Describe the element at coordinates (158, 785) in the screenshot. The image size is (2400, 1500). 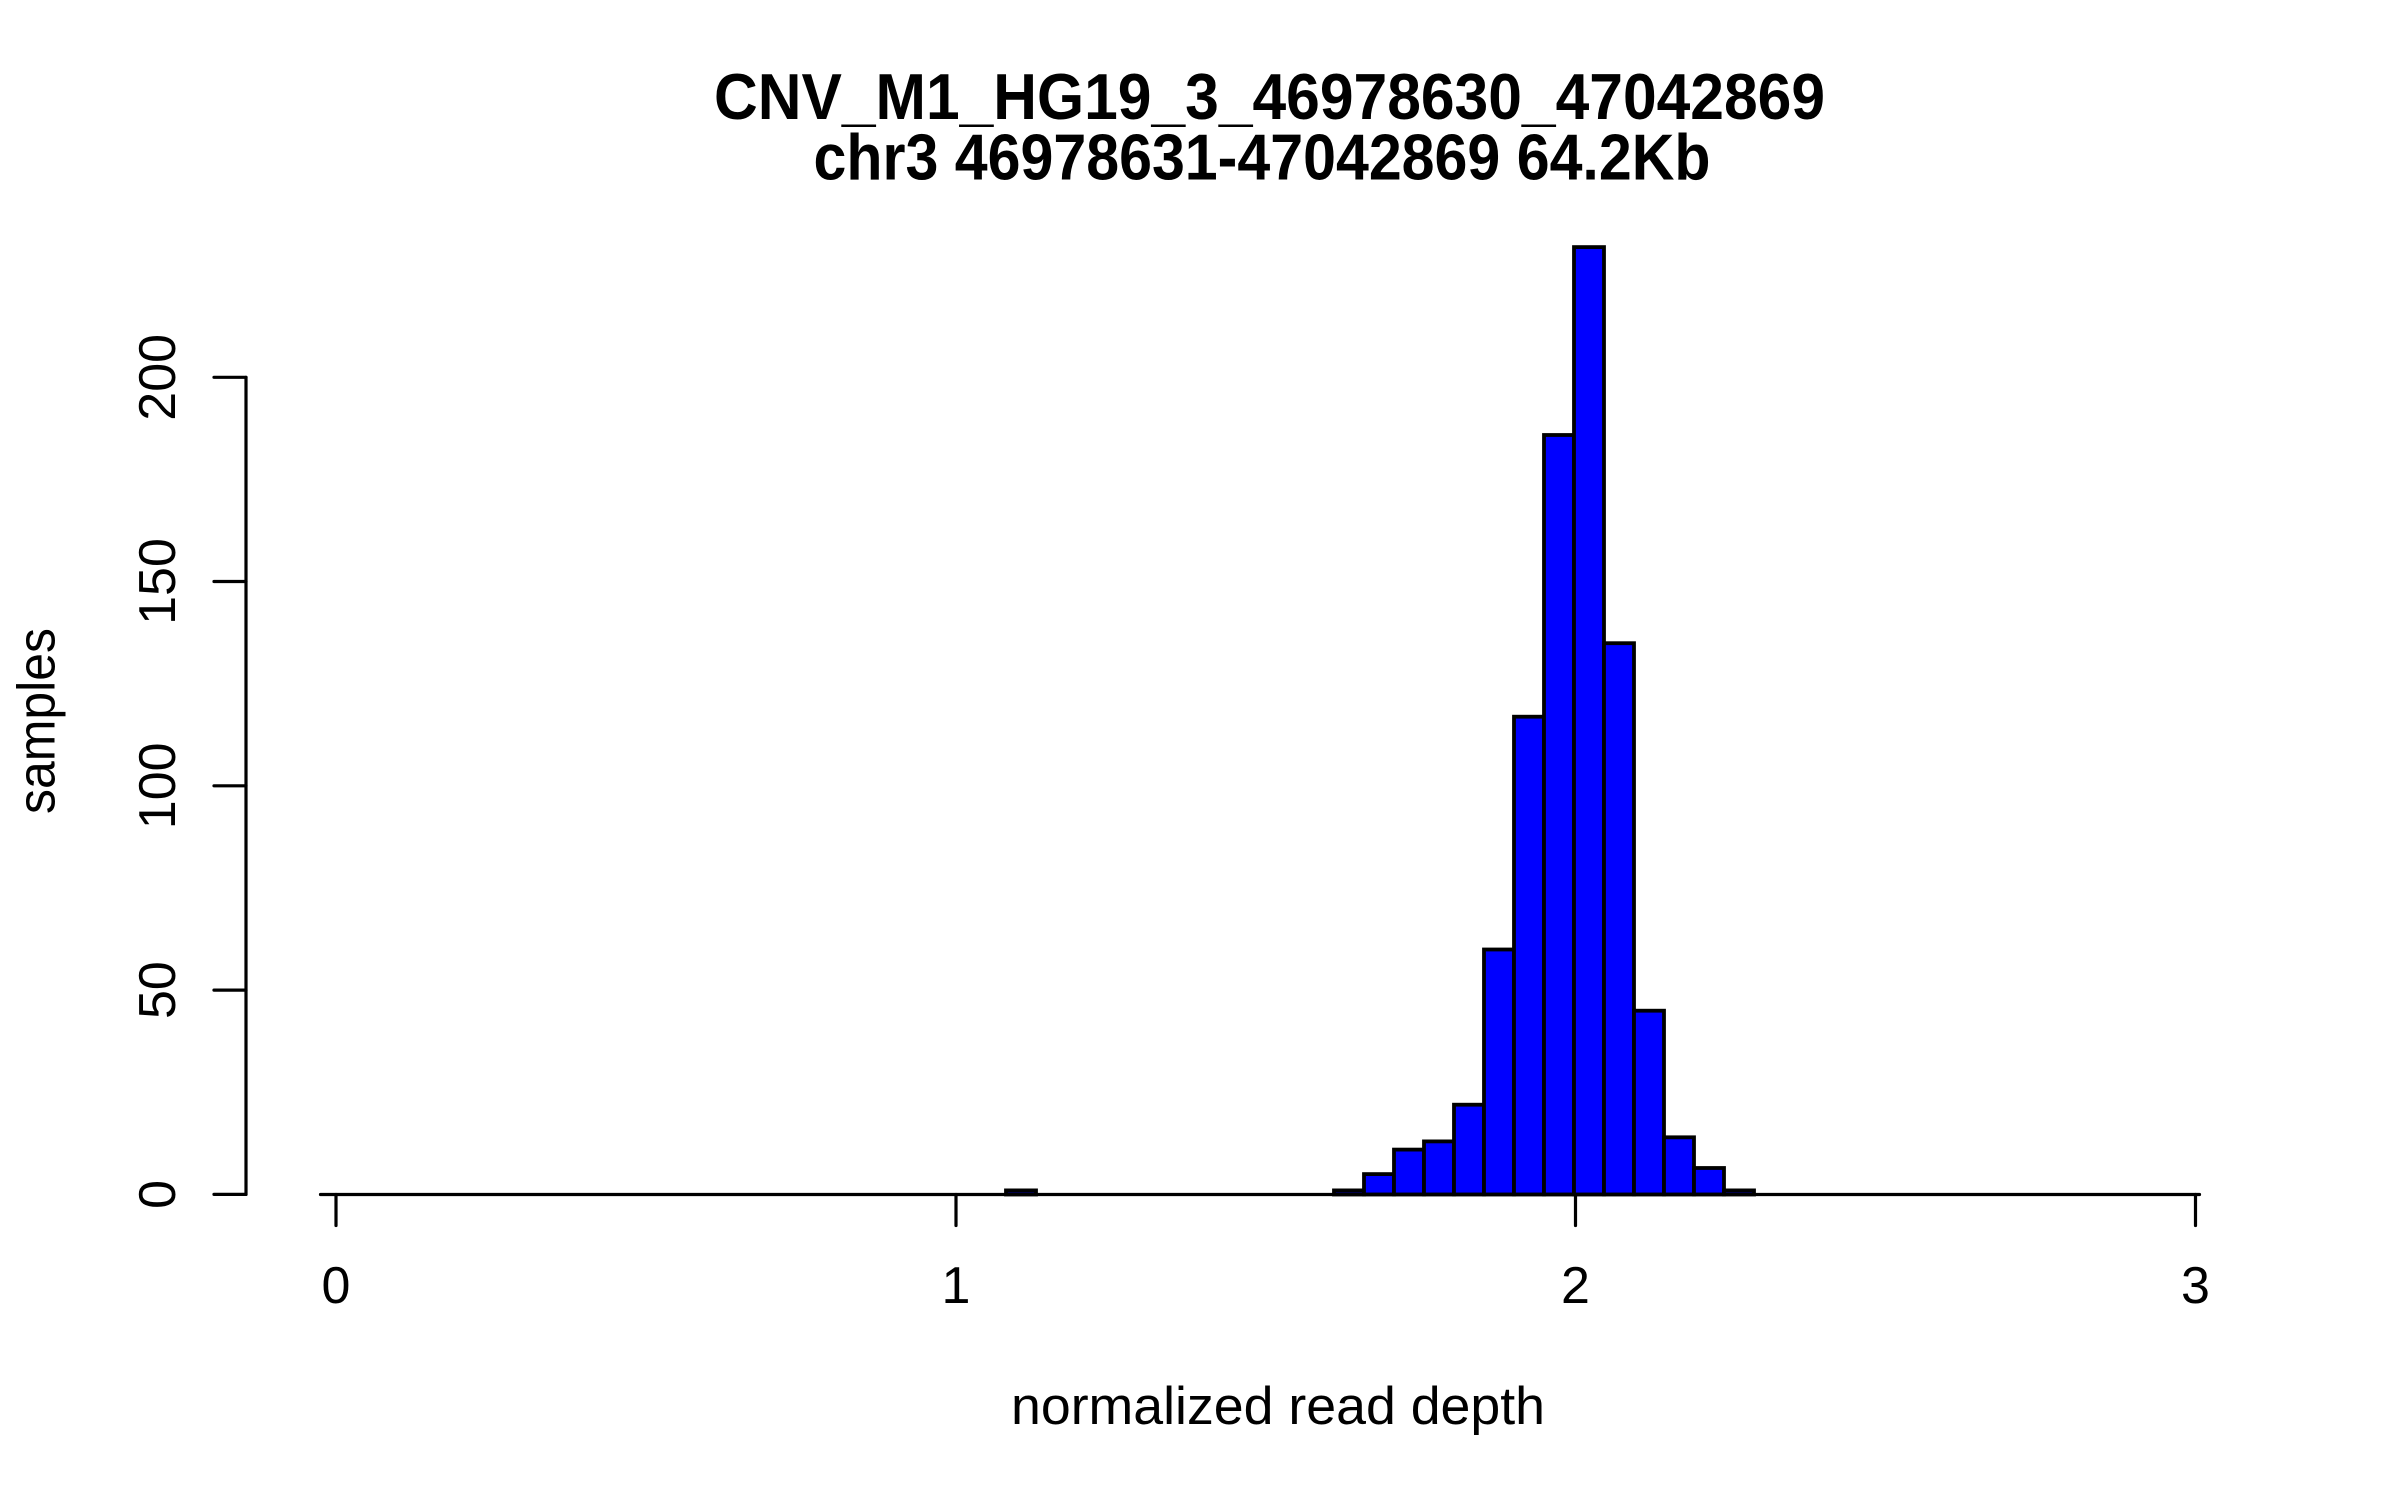
I see `svg-text: 100` at that location.